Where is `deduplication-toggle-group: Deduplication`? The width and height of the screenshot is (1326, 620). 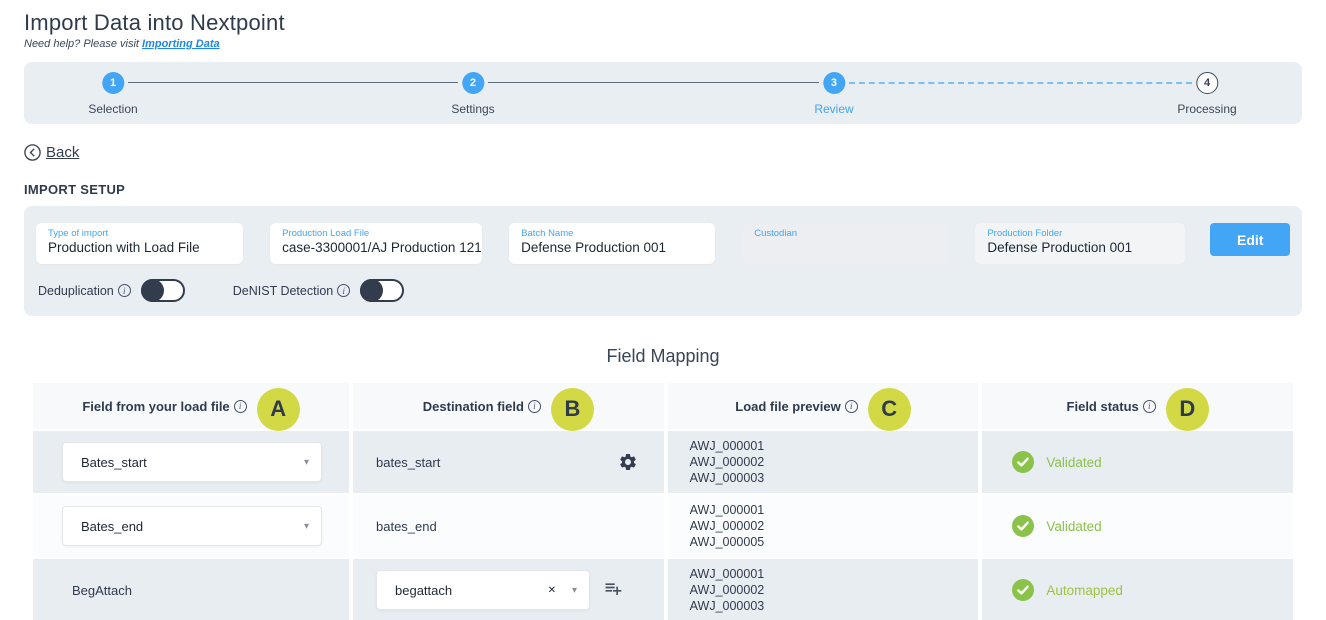
deduplication-toggle-group: Deduplication is located at coordinates (111, 290).